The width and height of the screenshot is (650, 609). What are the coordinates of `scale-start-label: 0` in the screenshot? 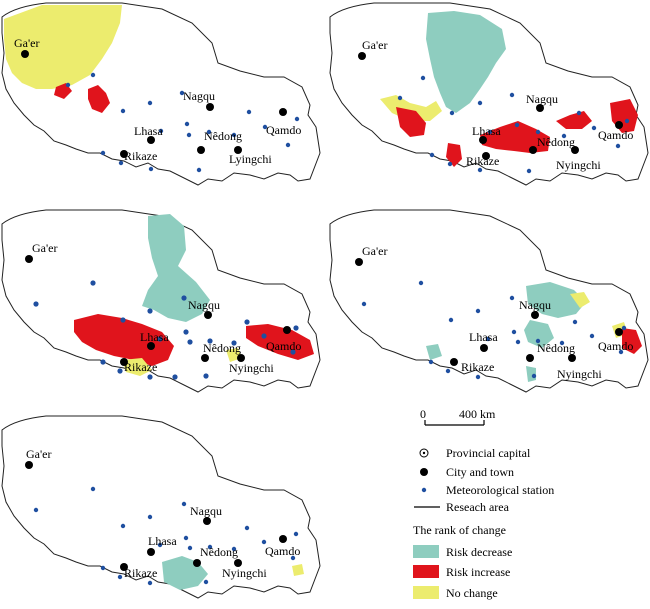 It's located at (423, 414).